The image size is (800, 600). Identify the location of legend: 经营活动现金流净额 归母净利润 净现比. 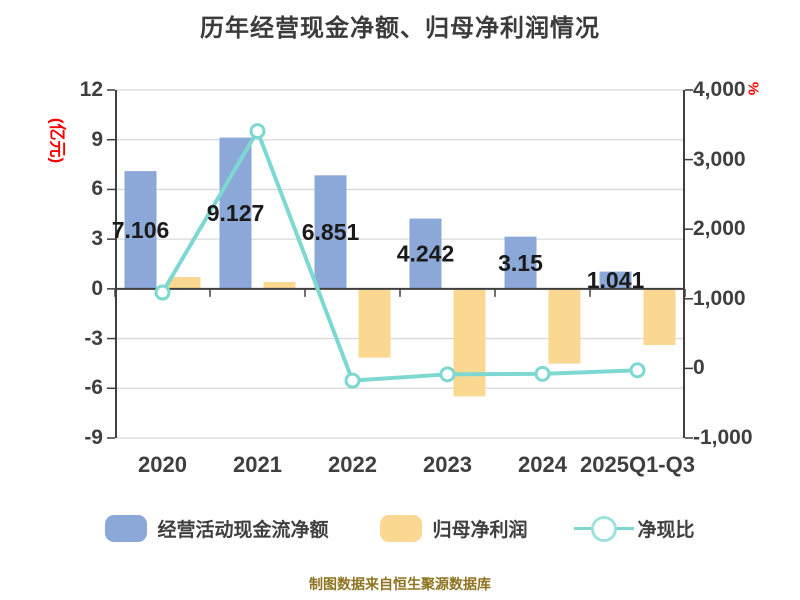
(400, 528).